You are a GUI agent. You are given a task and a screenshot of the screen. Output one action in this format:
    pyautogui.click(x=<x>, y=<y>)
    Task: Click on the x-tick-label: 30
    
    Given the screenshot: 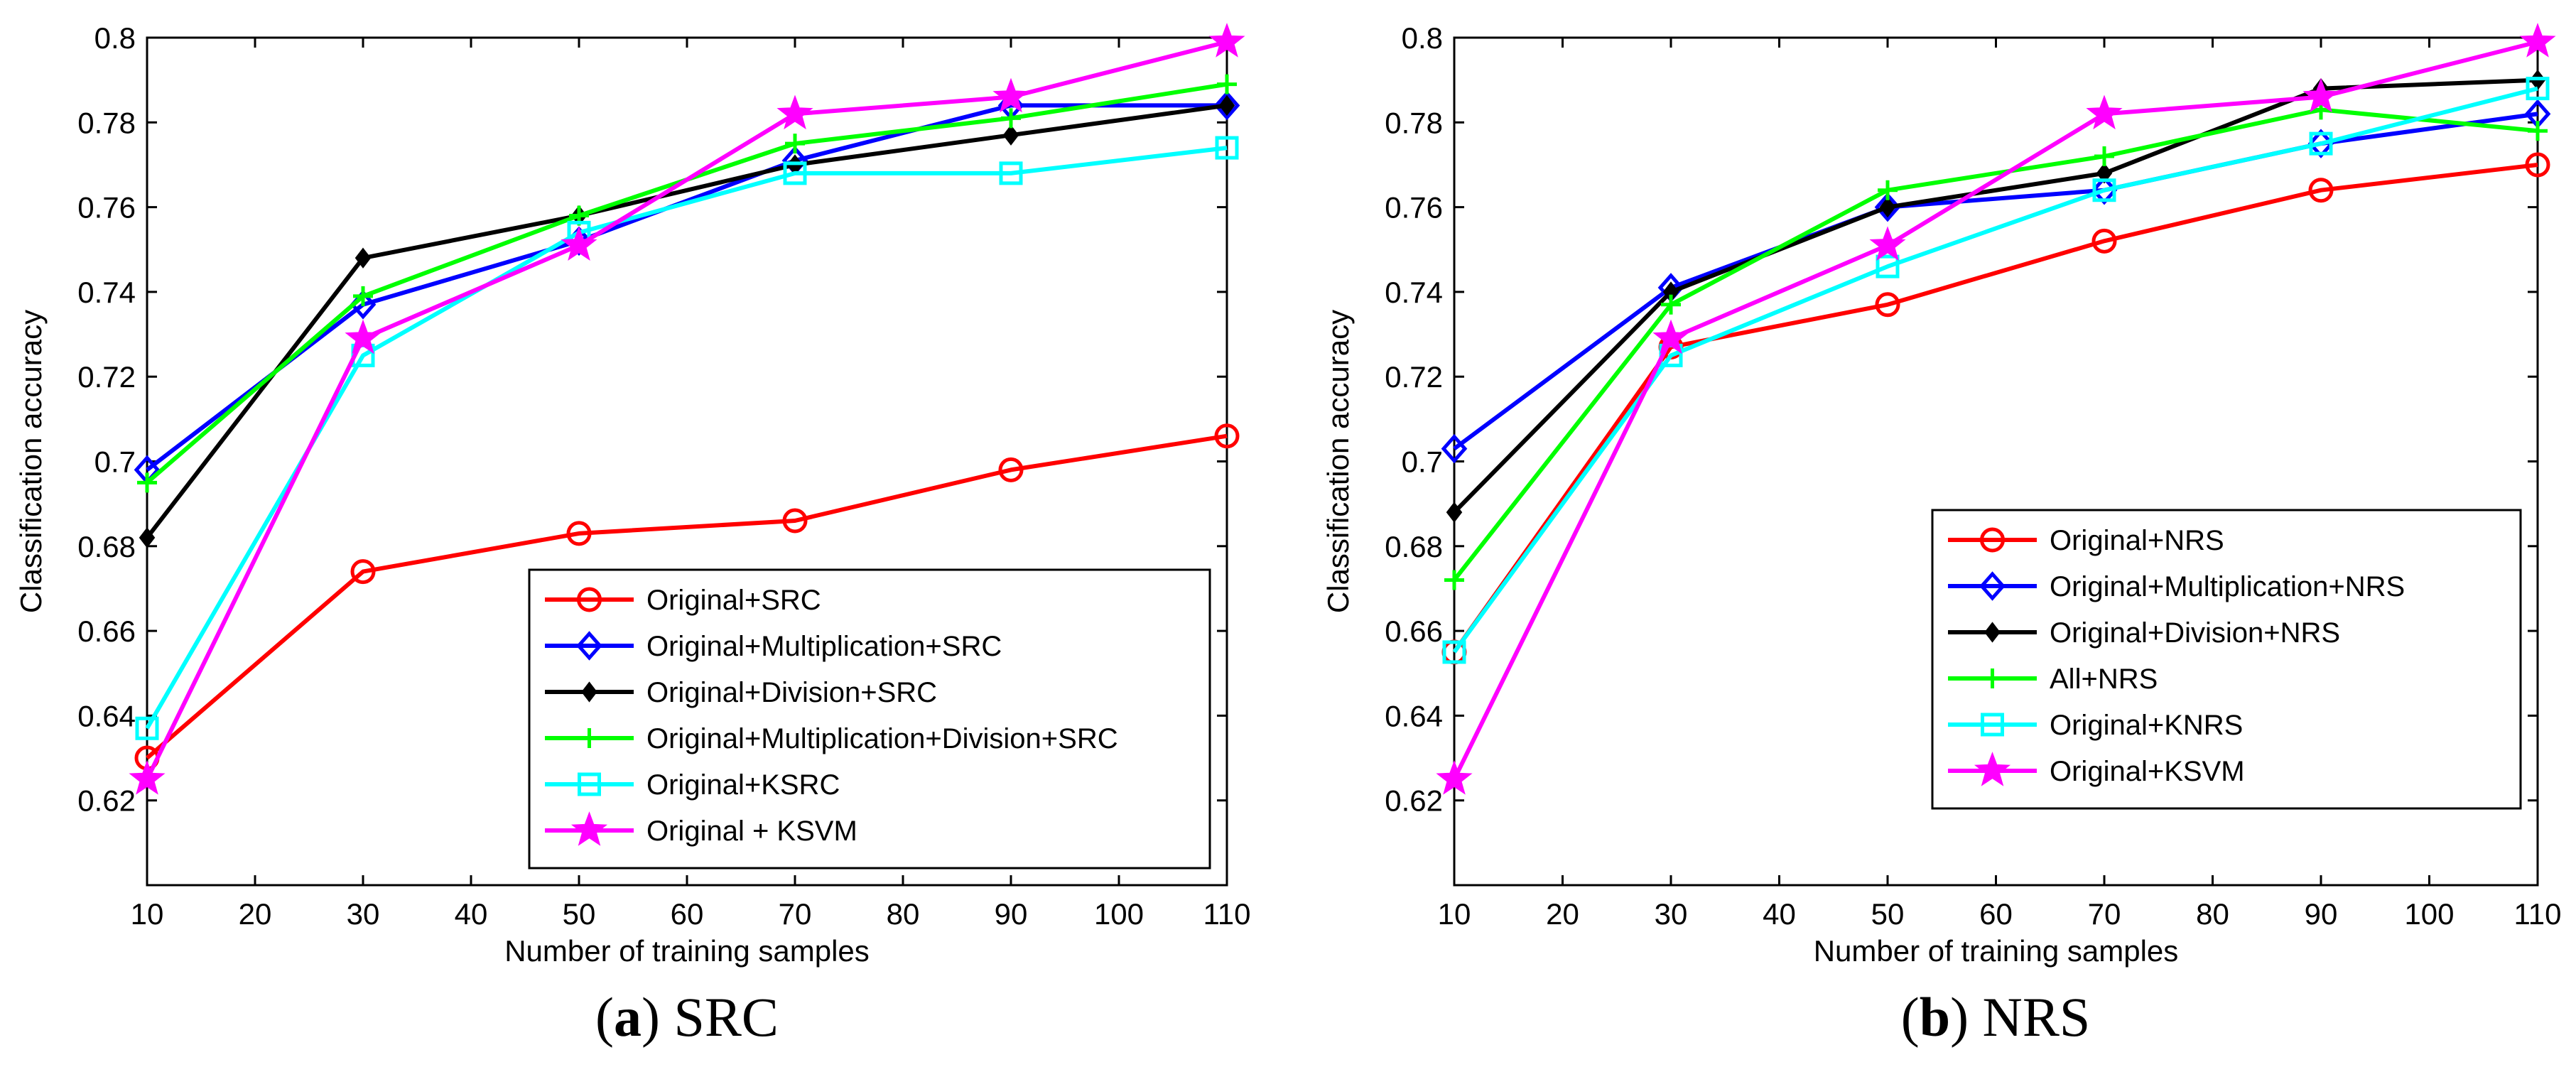 What is the action you would take?
    pyautogui.click(x=363, y=914)
    